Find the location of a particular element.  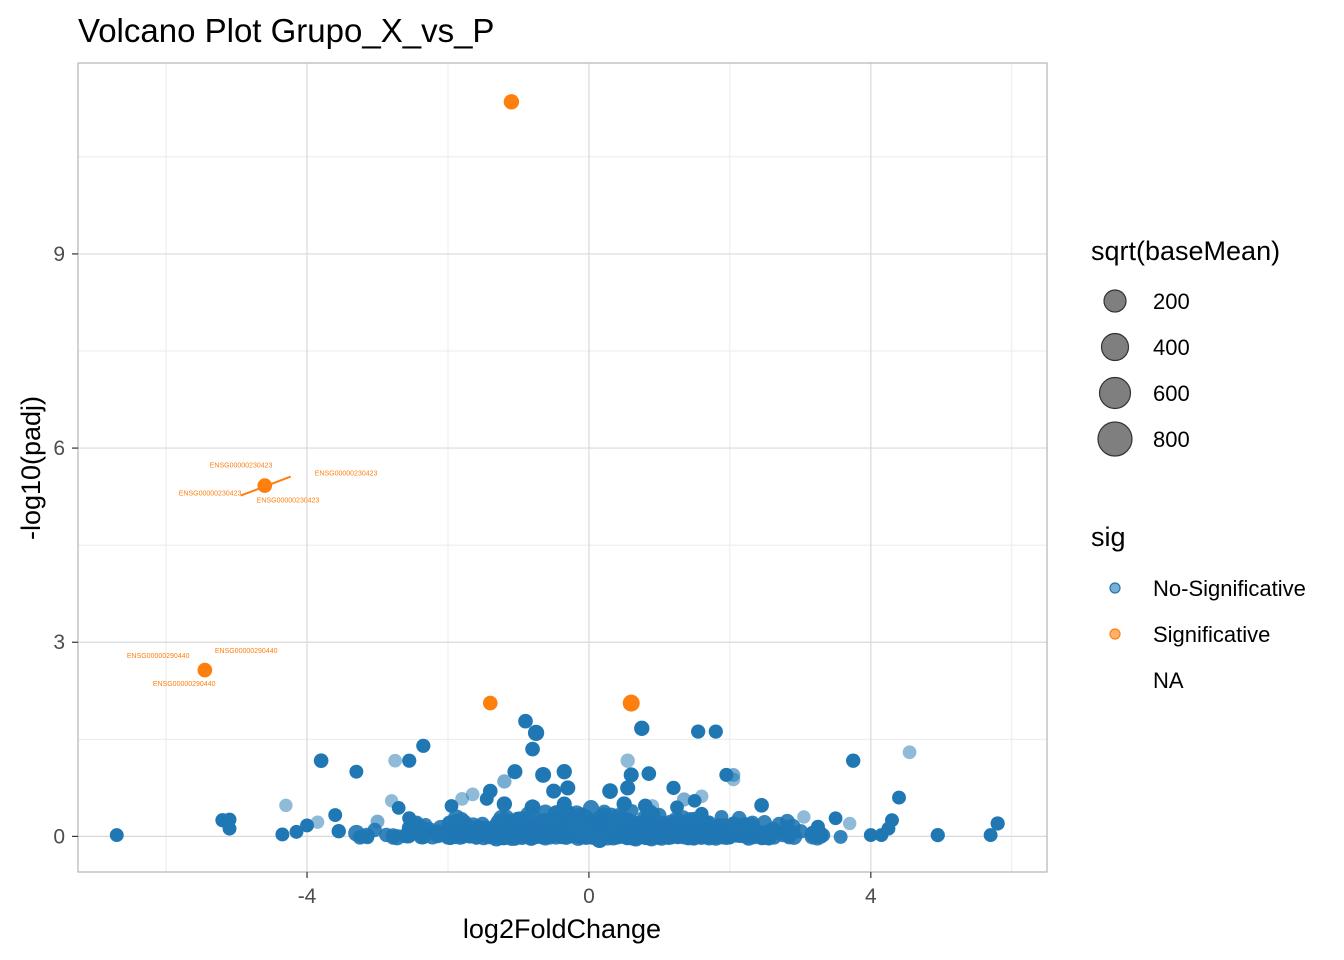

x-axis-title: log2FoldChange is located at coordinates (562, 929).